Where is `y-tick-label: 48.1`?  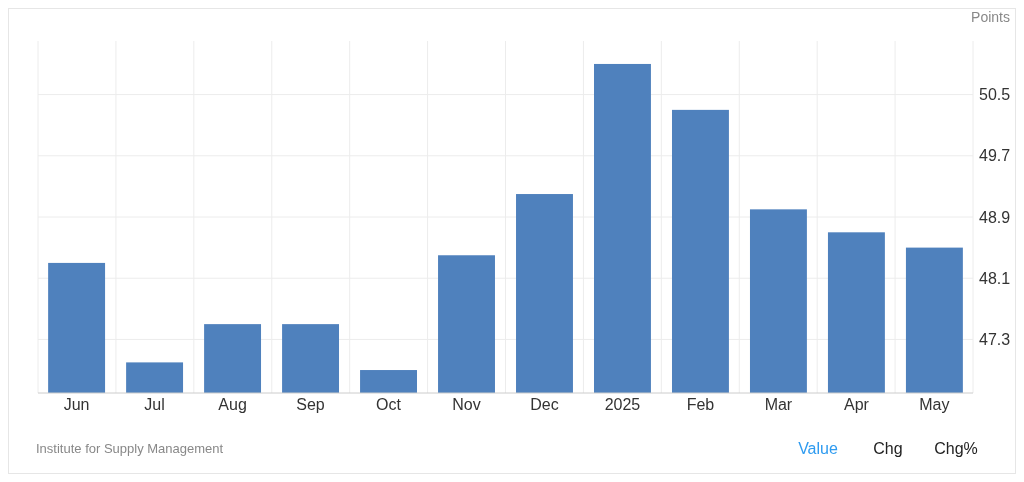
y-tick-label: 48.1 is located at coordinates (995, 278).